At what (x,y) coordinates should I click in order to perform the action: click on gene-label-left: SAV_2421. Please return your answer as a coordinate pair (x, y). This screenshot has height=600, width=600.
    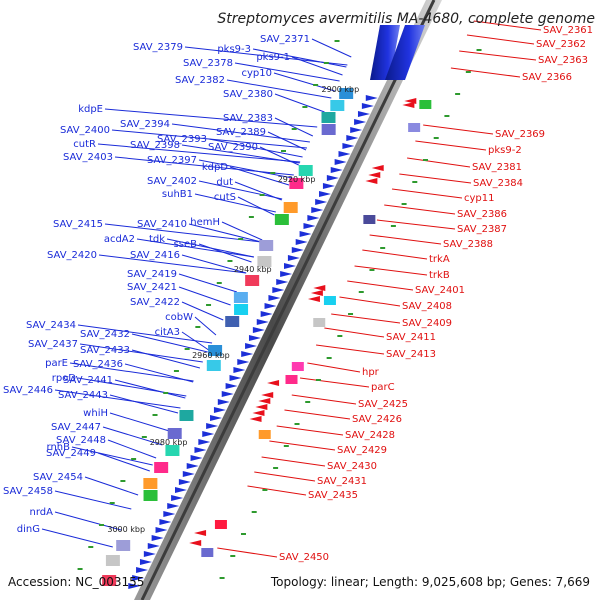
    Looking at the image, I should click on (152, 287).